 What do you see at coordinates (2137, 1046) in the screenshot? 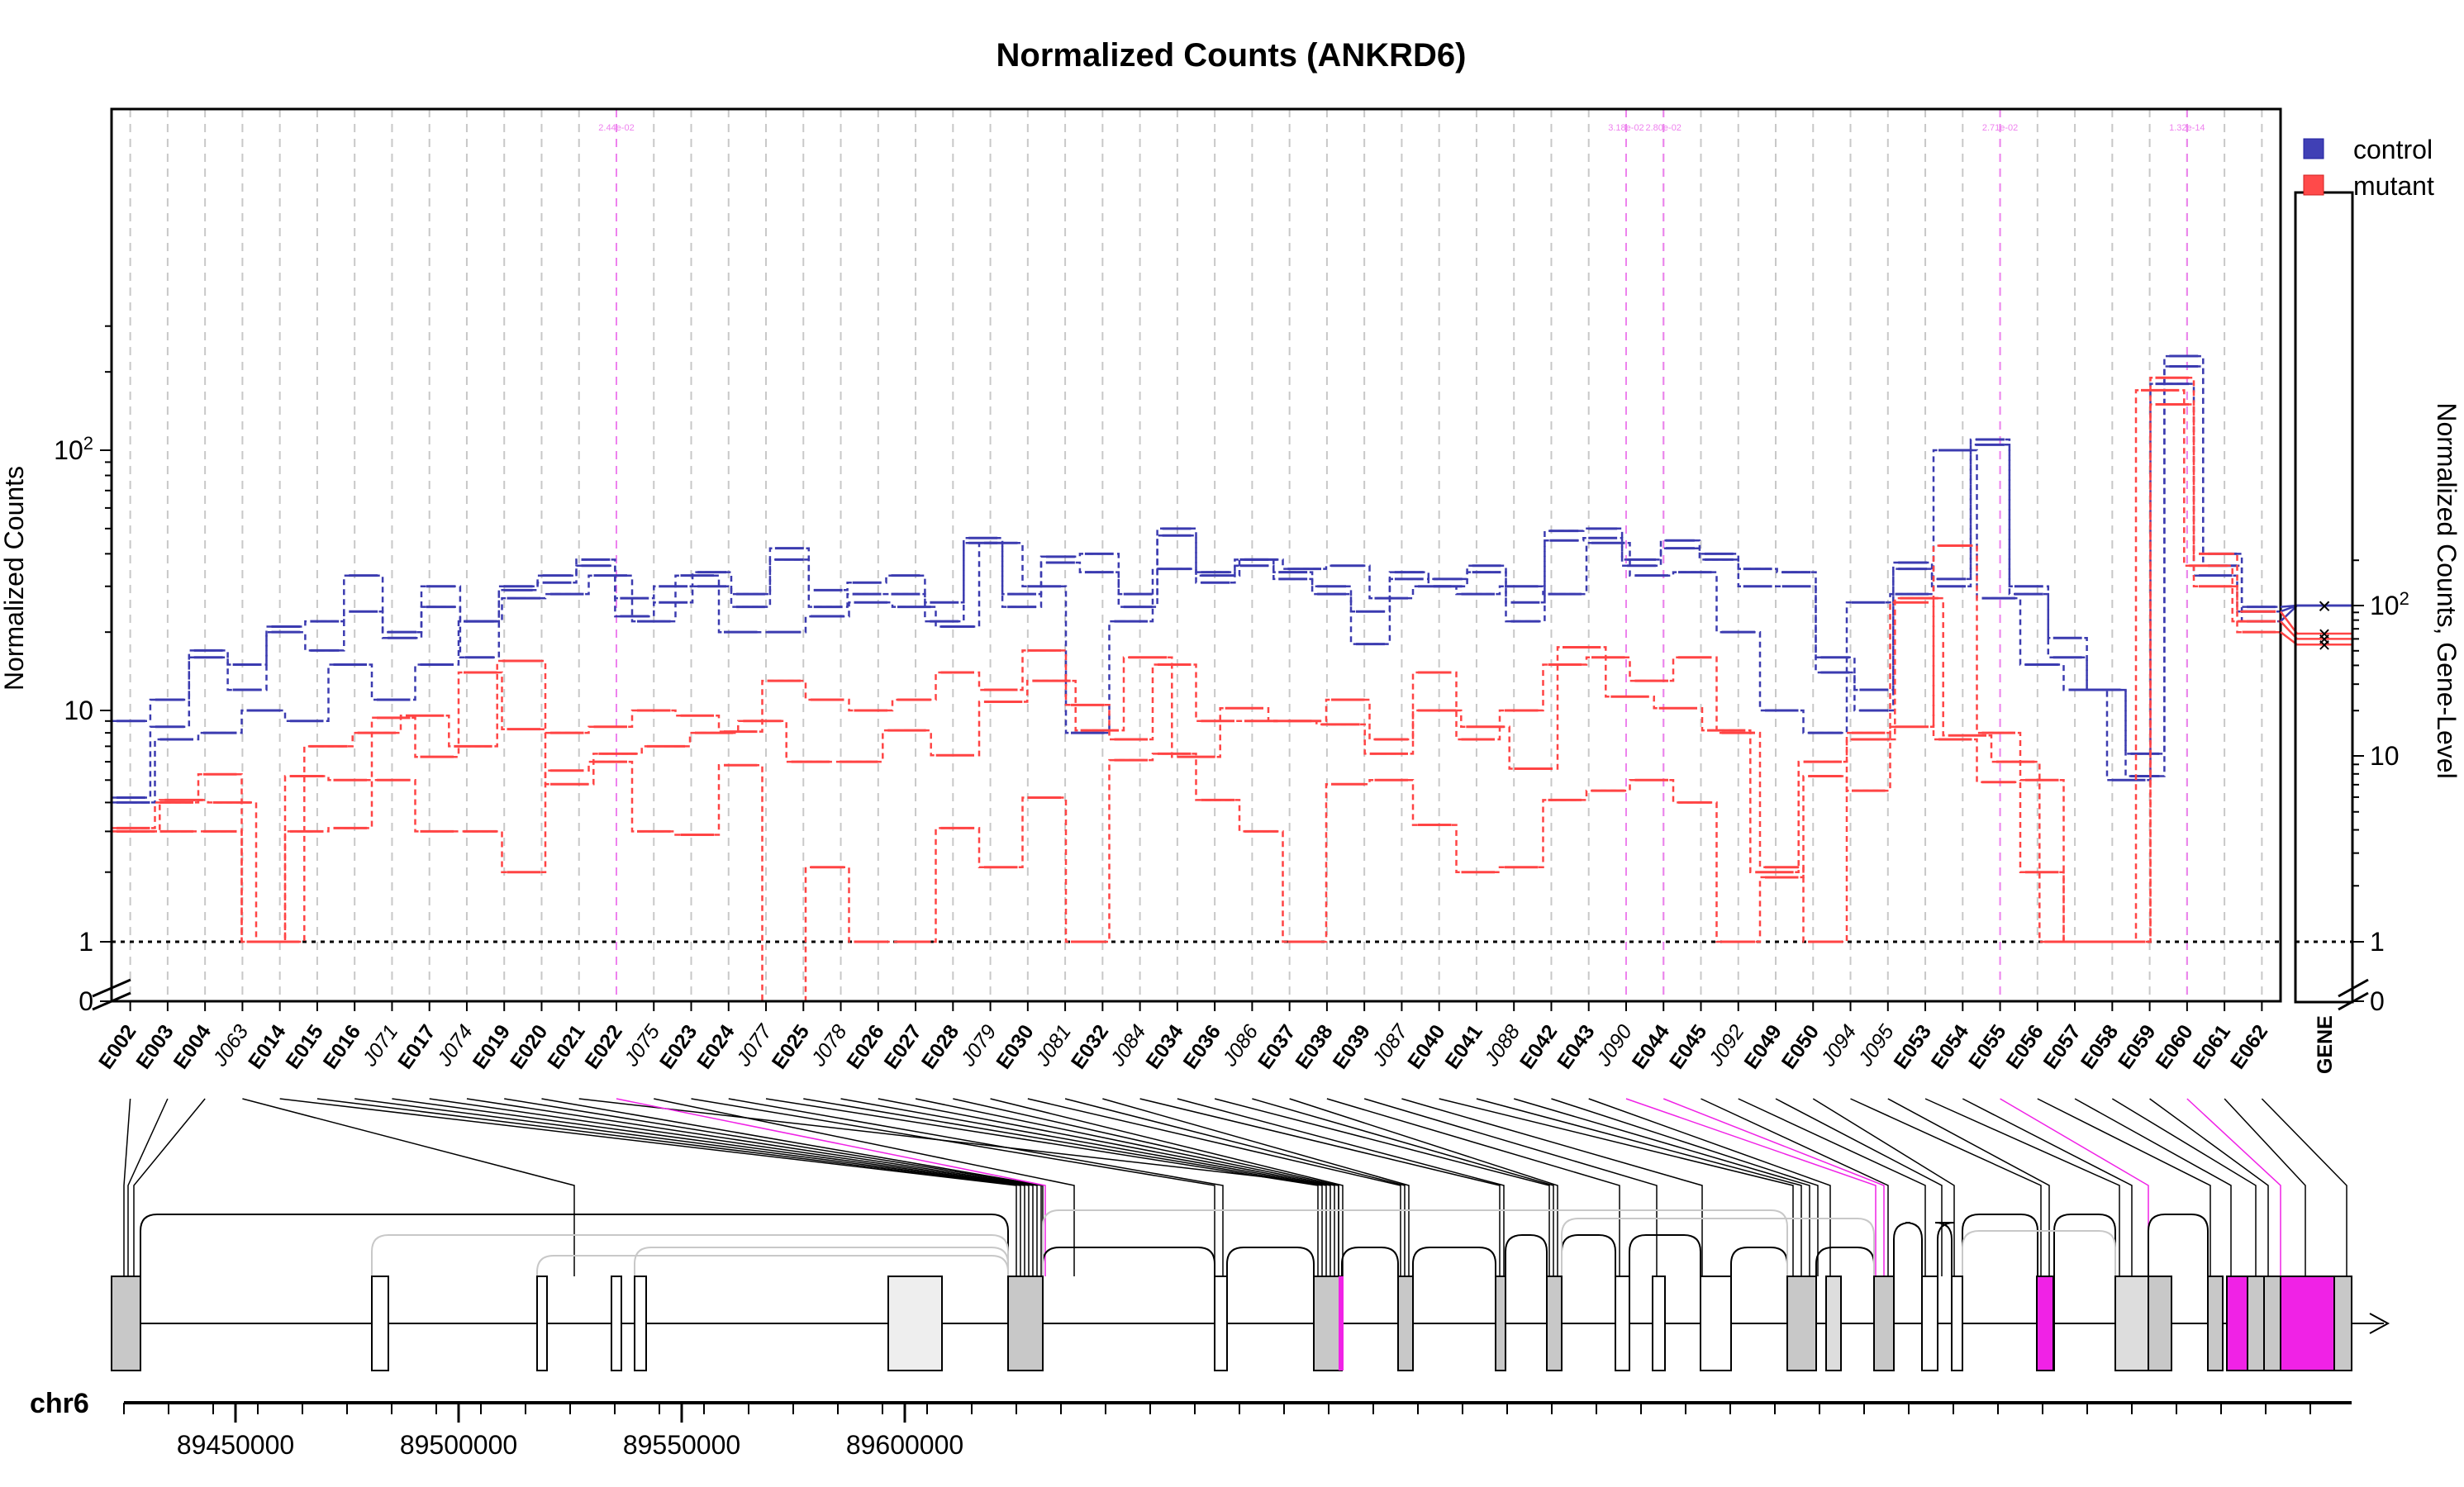
I see `feature-label-E059: E059` at bounding box center [2137, 1046].